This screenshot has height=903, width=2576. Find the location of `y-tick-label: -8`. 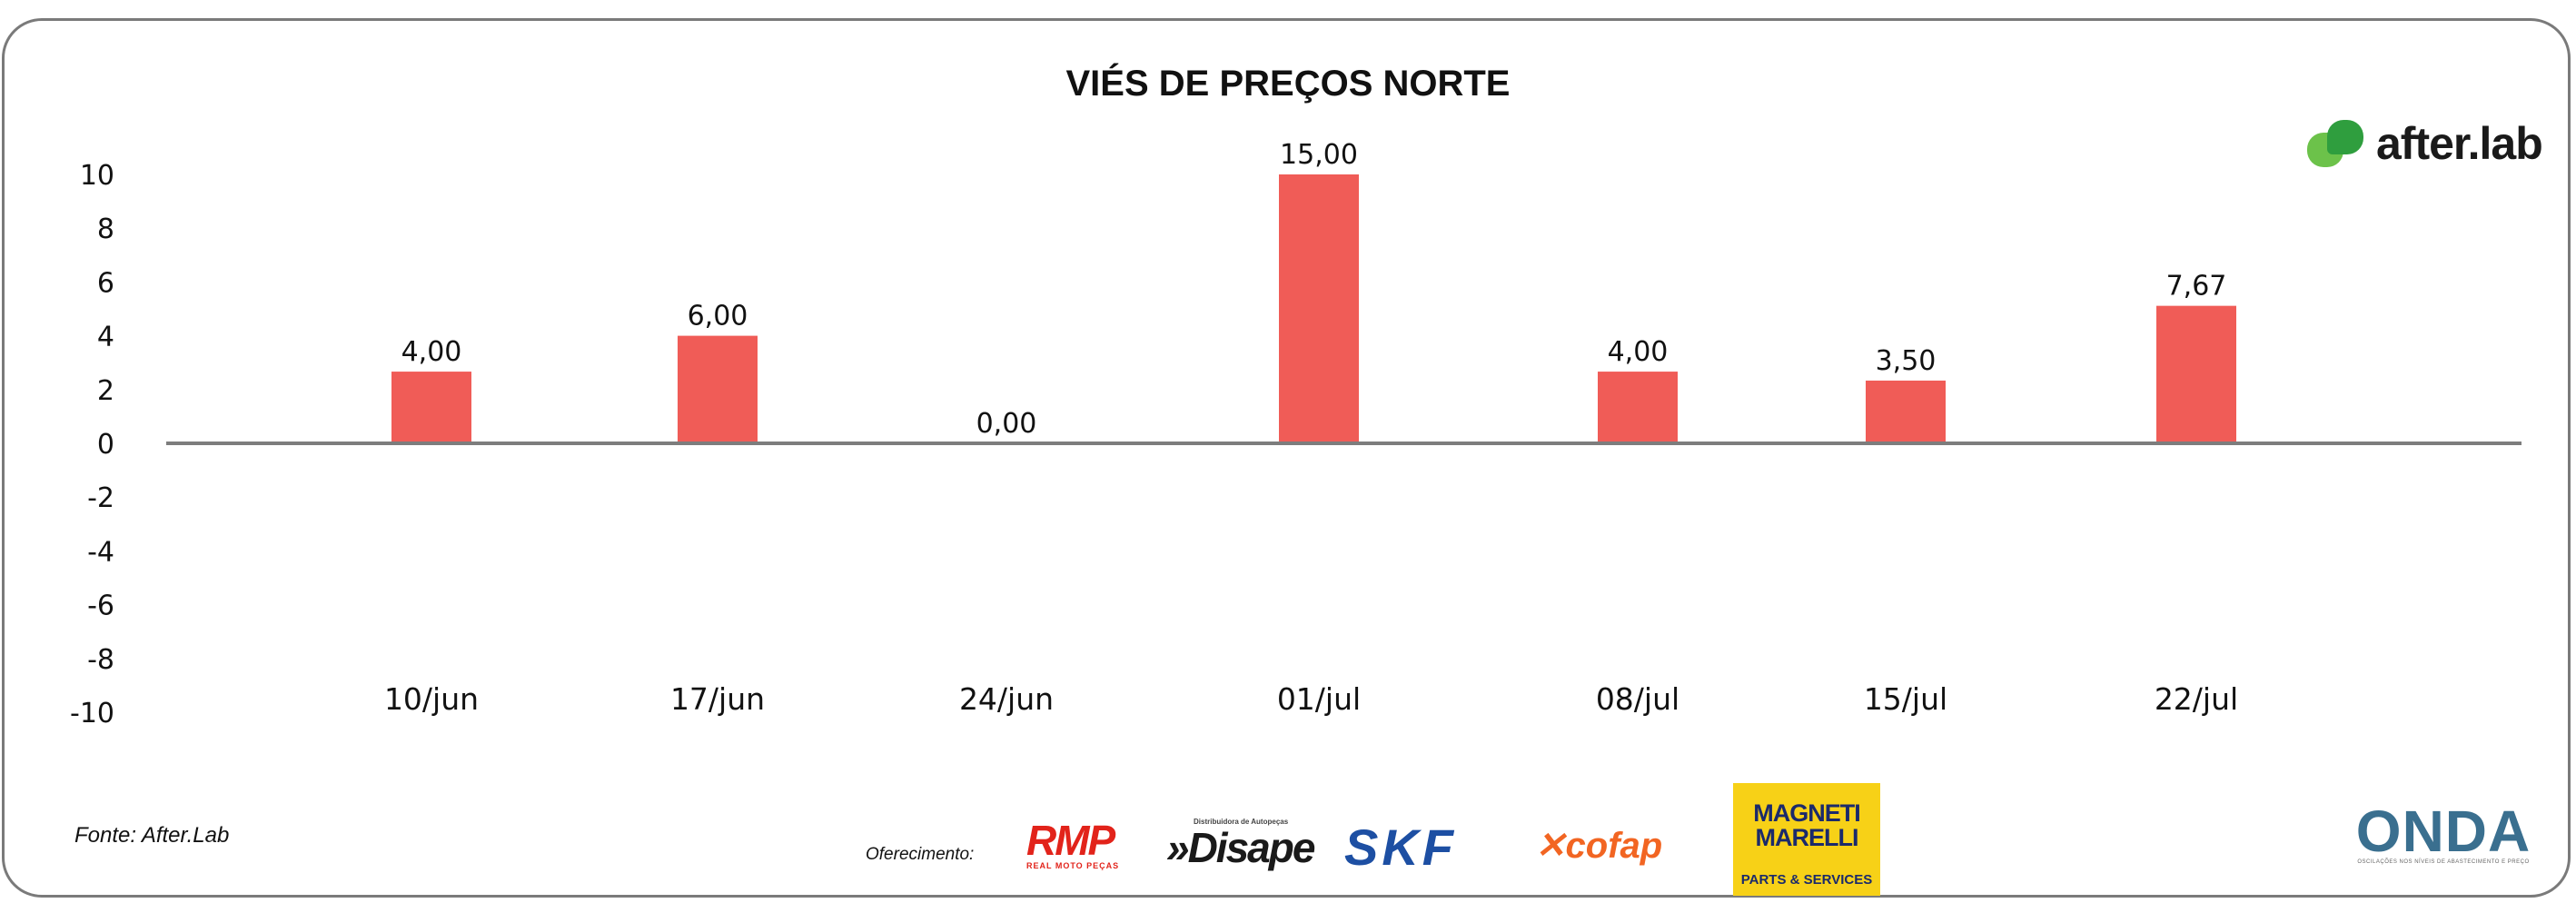

y-tick-label: -8 is located at coordinates (100, 660).